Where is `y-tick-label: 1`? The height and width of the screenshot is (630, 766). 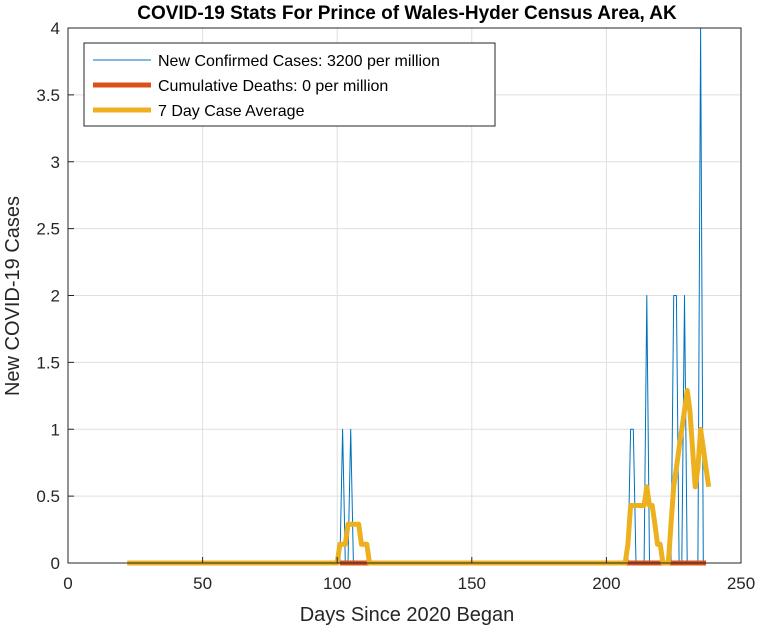 y-tick-label: 1 is located at coordinates (55, 429).